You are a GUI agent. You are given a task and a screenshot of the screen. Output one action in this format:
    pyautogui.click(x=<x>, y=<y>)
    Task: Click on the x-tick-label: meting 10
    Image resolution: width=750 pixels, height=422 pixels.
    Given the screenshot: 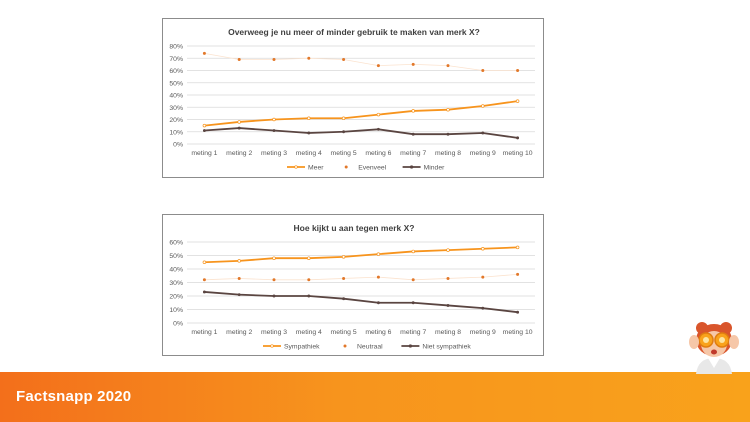 What is the action you would take?
    pyautogui.click(x=518, y=332)
    